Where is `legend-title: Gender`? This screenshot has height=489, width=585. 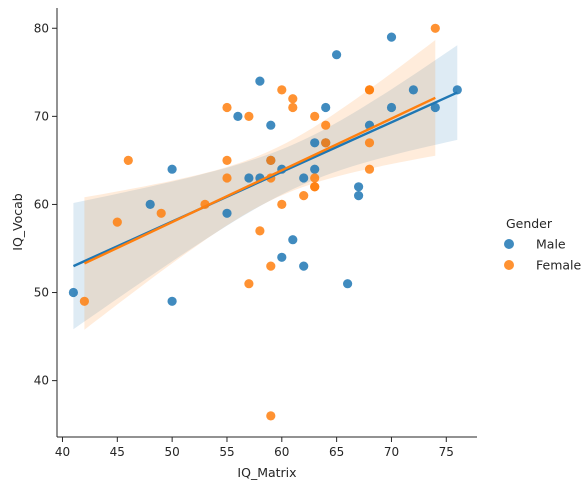
legend-title: Gender is located at coordinates (529, 223).